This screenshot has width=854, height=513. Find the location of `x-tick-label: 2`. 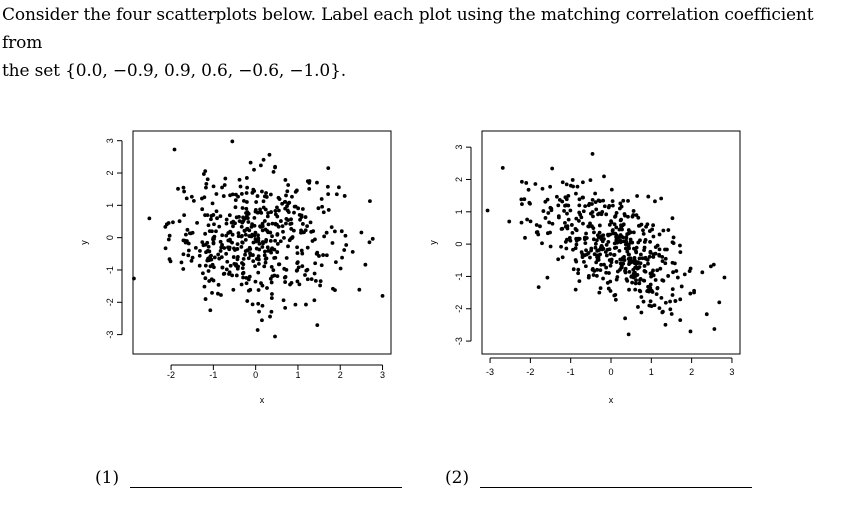

x-tick-label: 2 is located at coordinates (340, 375).